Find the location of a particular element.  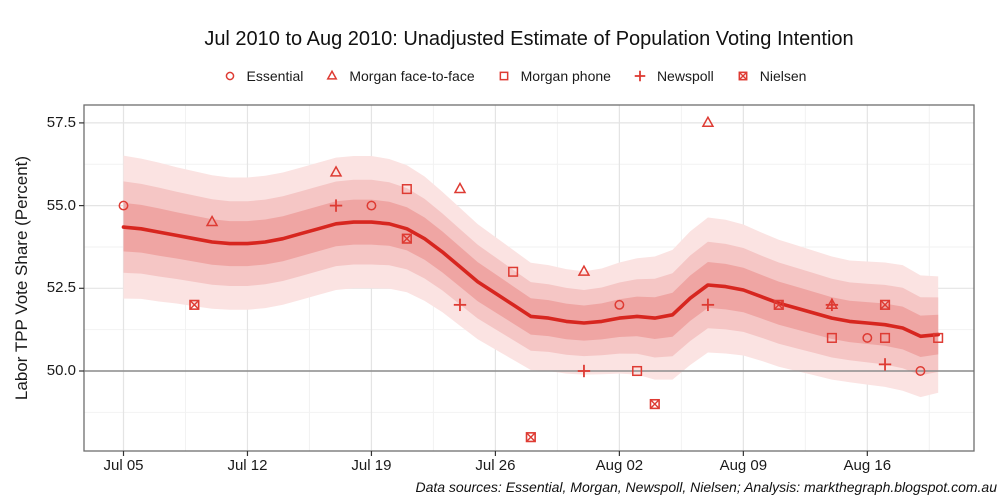

x-tick-label: Jul 05 is located at coordinates (123, 465).